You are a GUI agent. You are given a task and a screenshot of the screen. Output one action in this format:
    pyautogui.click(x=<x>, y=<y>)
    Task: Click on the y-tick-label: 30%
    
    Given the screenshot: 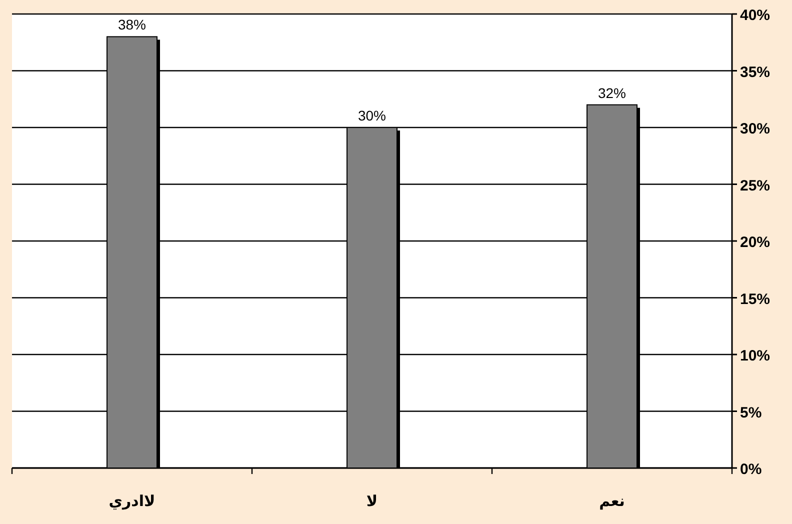 What is the action you would take?
    pyautogui.click(x=755, y=129)
    